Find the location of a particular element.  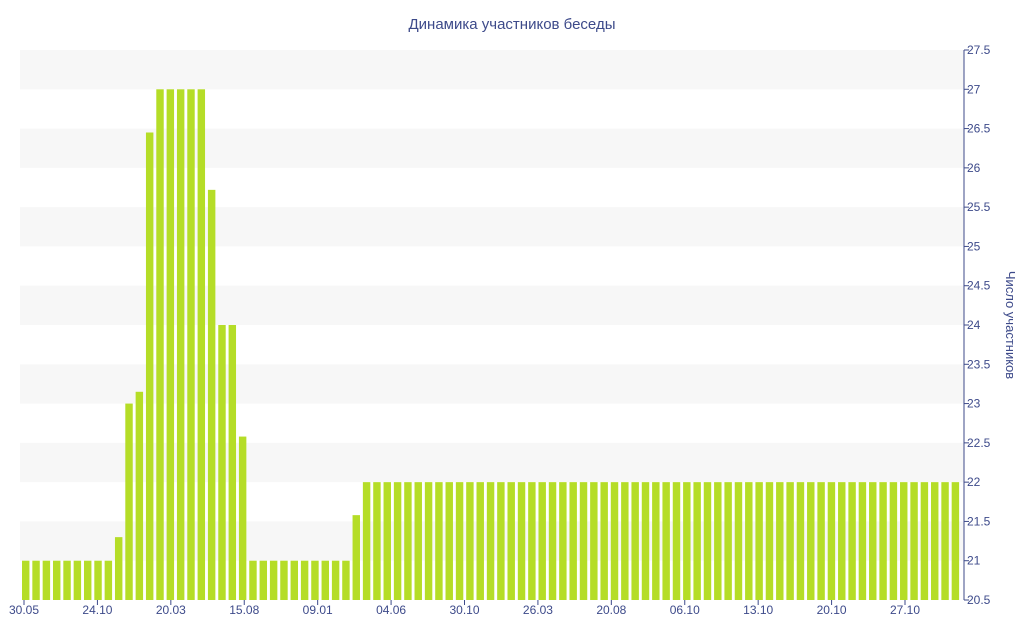

x-tick-label: 30.05 is located at coordinates (24, 610).